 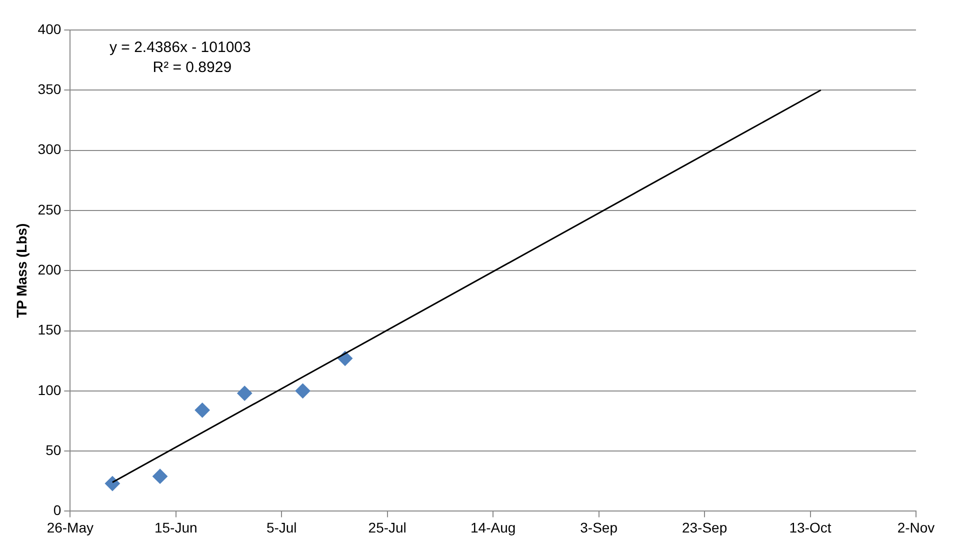 What do you see at coordinates (493, 527) in the screenshot?
I see `x-tick-label: 14-Aug` at bounding box center [493, 527].